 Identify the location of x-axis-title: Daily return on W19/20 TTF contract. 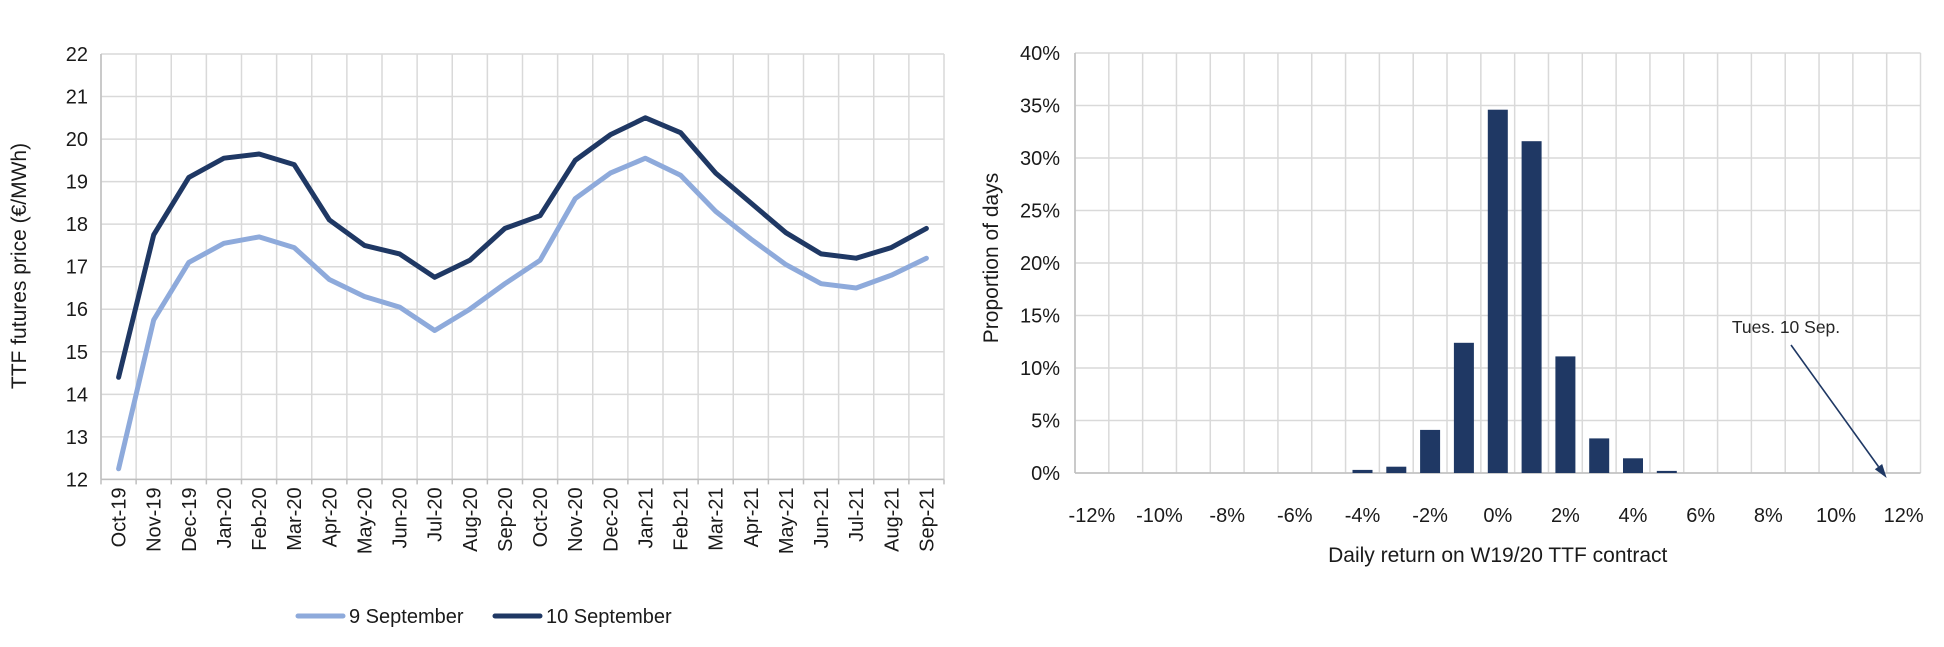
(1497, 555).